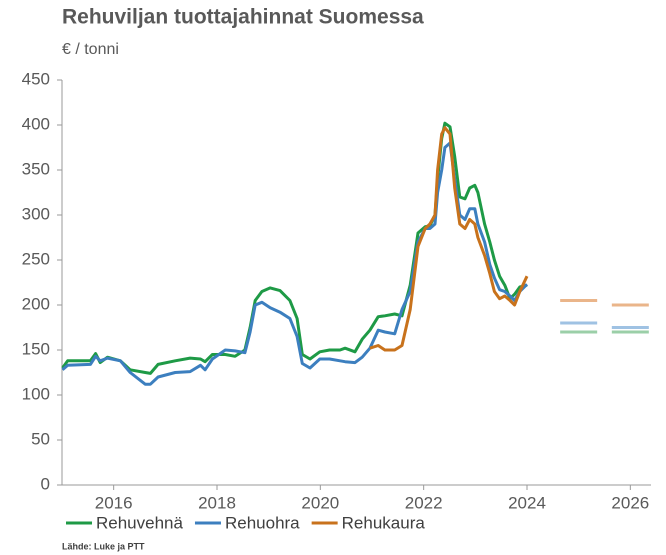 The image size is (666, 555). Describe the element at coordinates (424, 502) in the screenshot. I see `x-tick-label: 2022` at that location.